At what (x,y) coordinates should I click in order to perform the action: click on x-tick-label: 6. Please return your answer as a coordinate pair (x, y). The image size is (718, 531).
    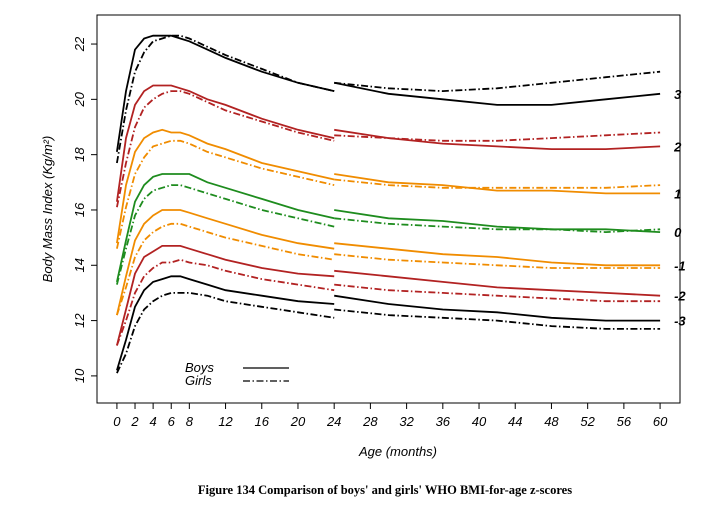
    Looking at the image, I should click on (172, 421).